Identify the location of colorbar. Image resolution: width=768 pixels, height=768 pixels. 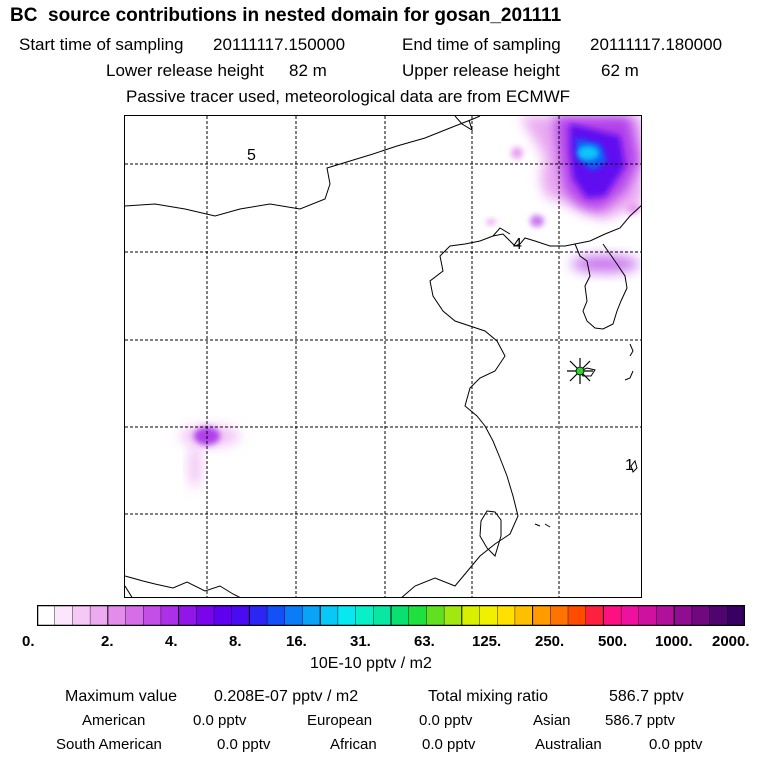
(391, 615).